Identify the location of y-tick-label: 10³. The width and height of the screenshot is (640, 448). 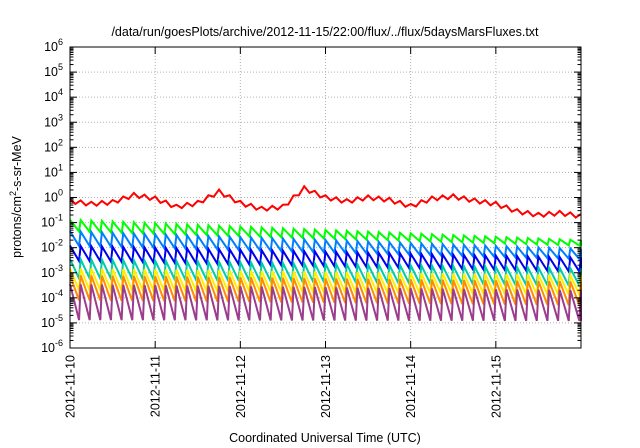
(53, 120).